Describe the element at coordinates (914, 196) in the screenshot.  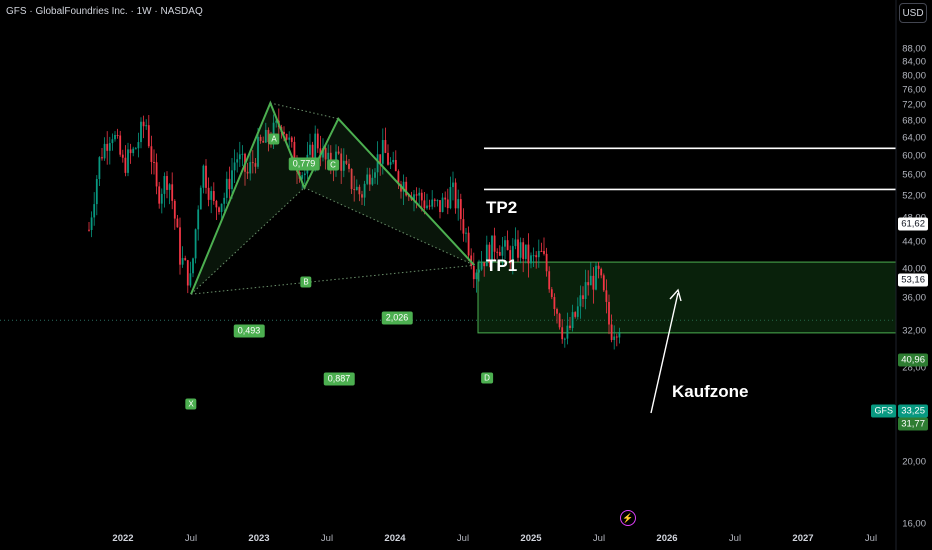
I see `y-tick: 52,00` at that location.